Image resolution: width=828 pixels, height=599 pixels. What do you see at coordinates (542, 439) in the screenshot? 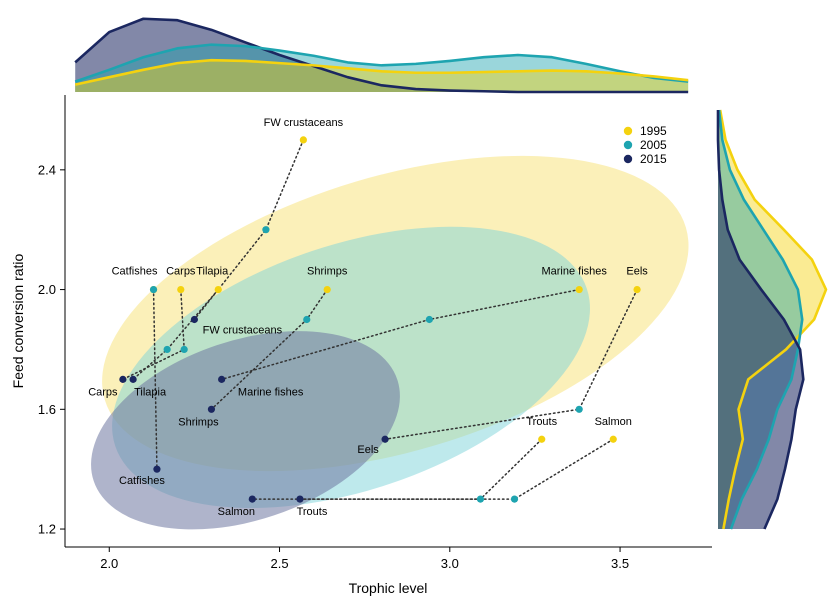
I see `point-1995-trouts` at bounding box center [542, 439].